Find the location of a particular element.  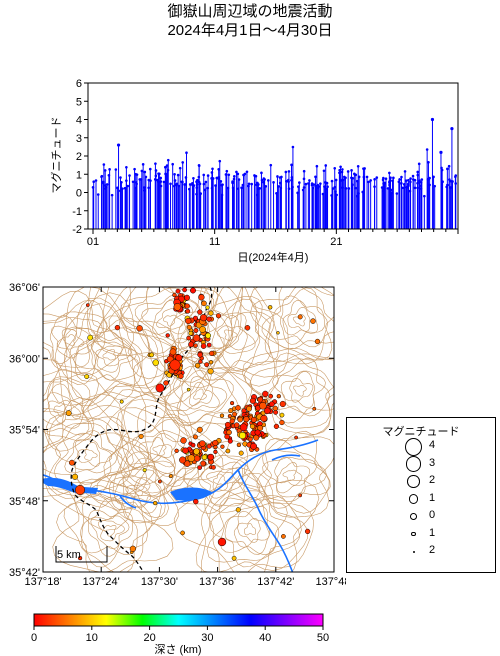

x-axis-ticks: 01 11 21 is located at coordinates (273, 238).